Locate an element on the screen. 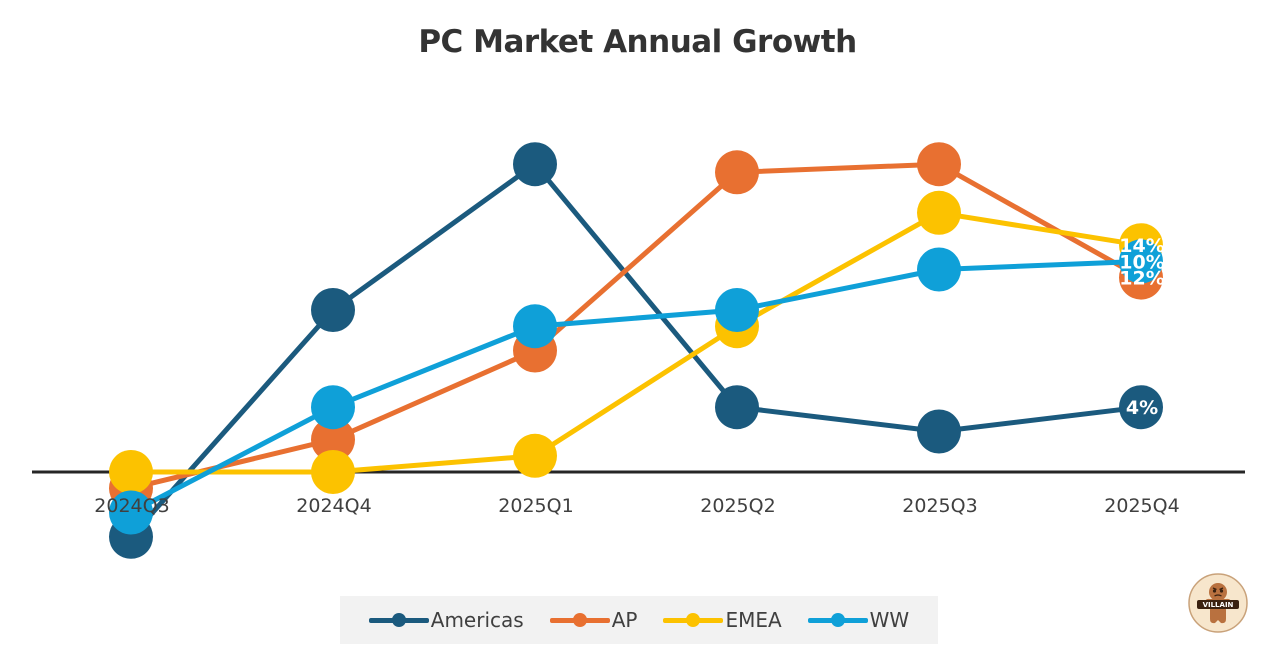 The height and width of the screenshot is (666, 1280). legend-item-ap: AP is located at coordinates (593, 620).